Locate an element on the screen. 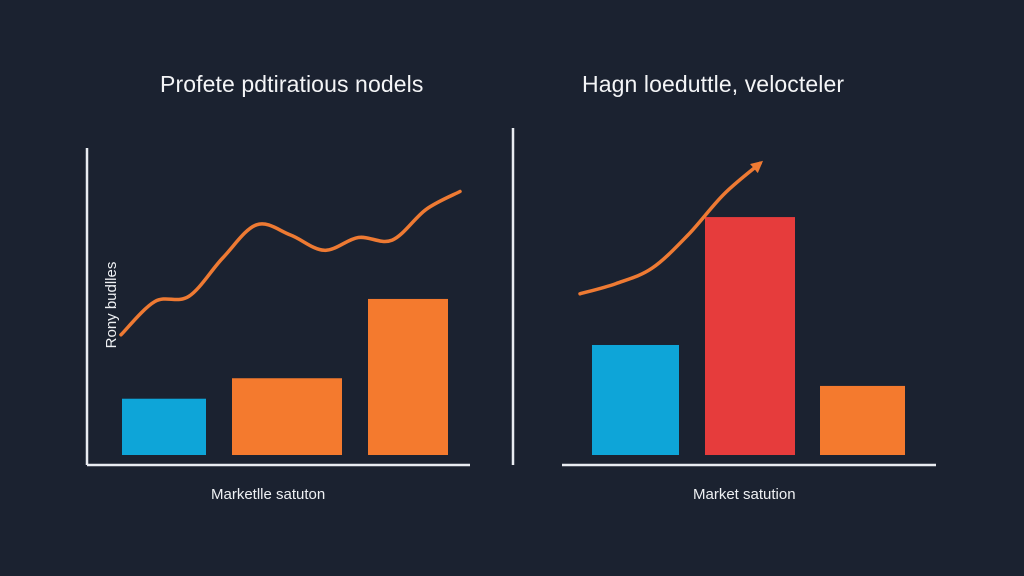 This screenshot has height=576, width=1024. left-chart-x-axis-label: Marketlle satuton is located at coordinates (268, 494).